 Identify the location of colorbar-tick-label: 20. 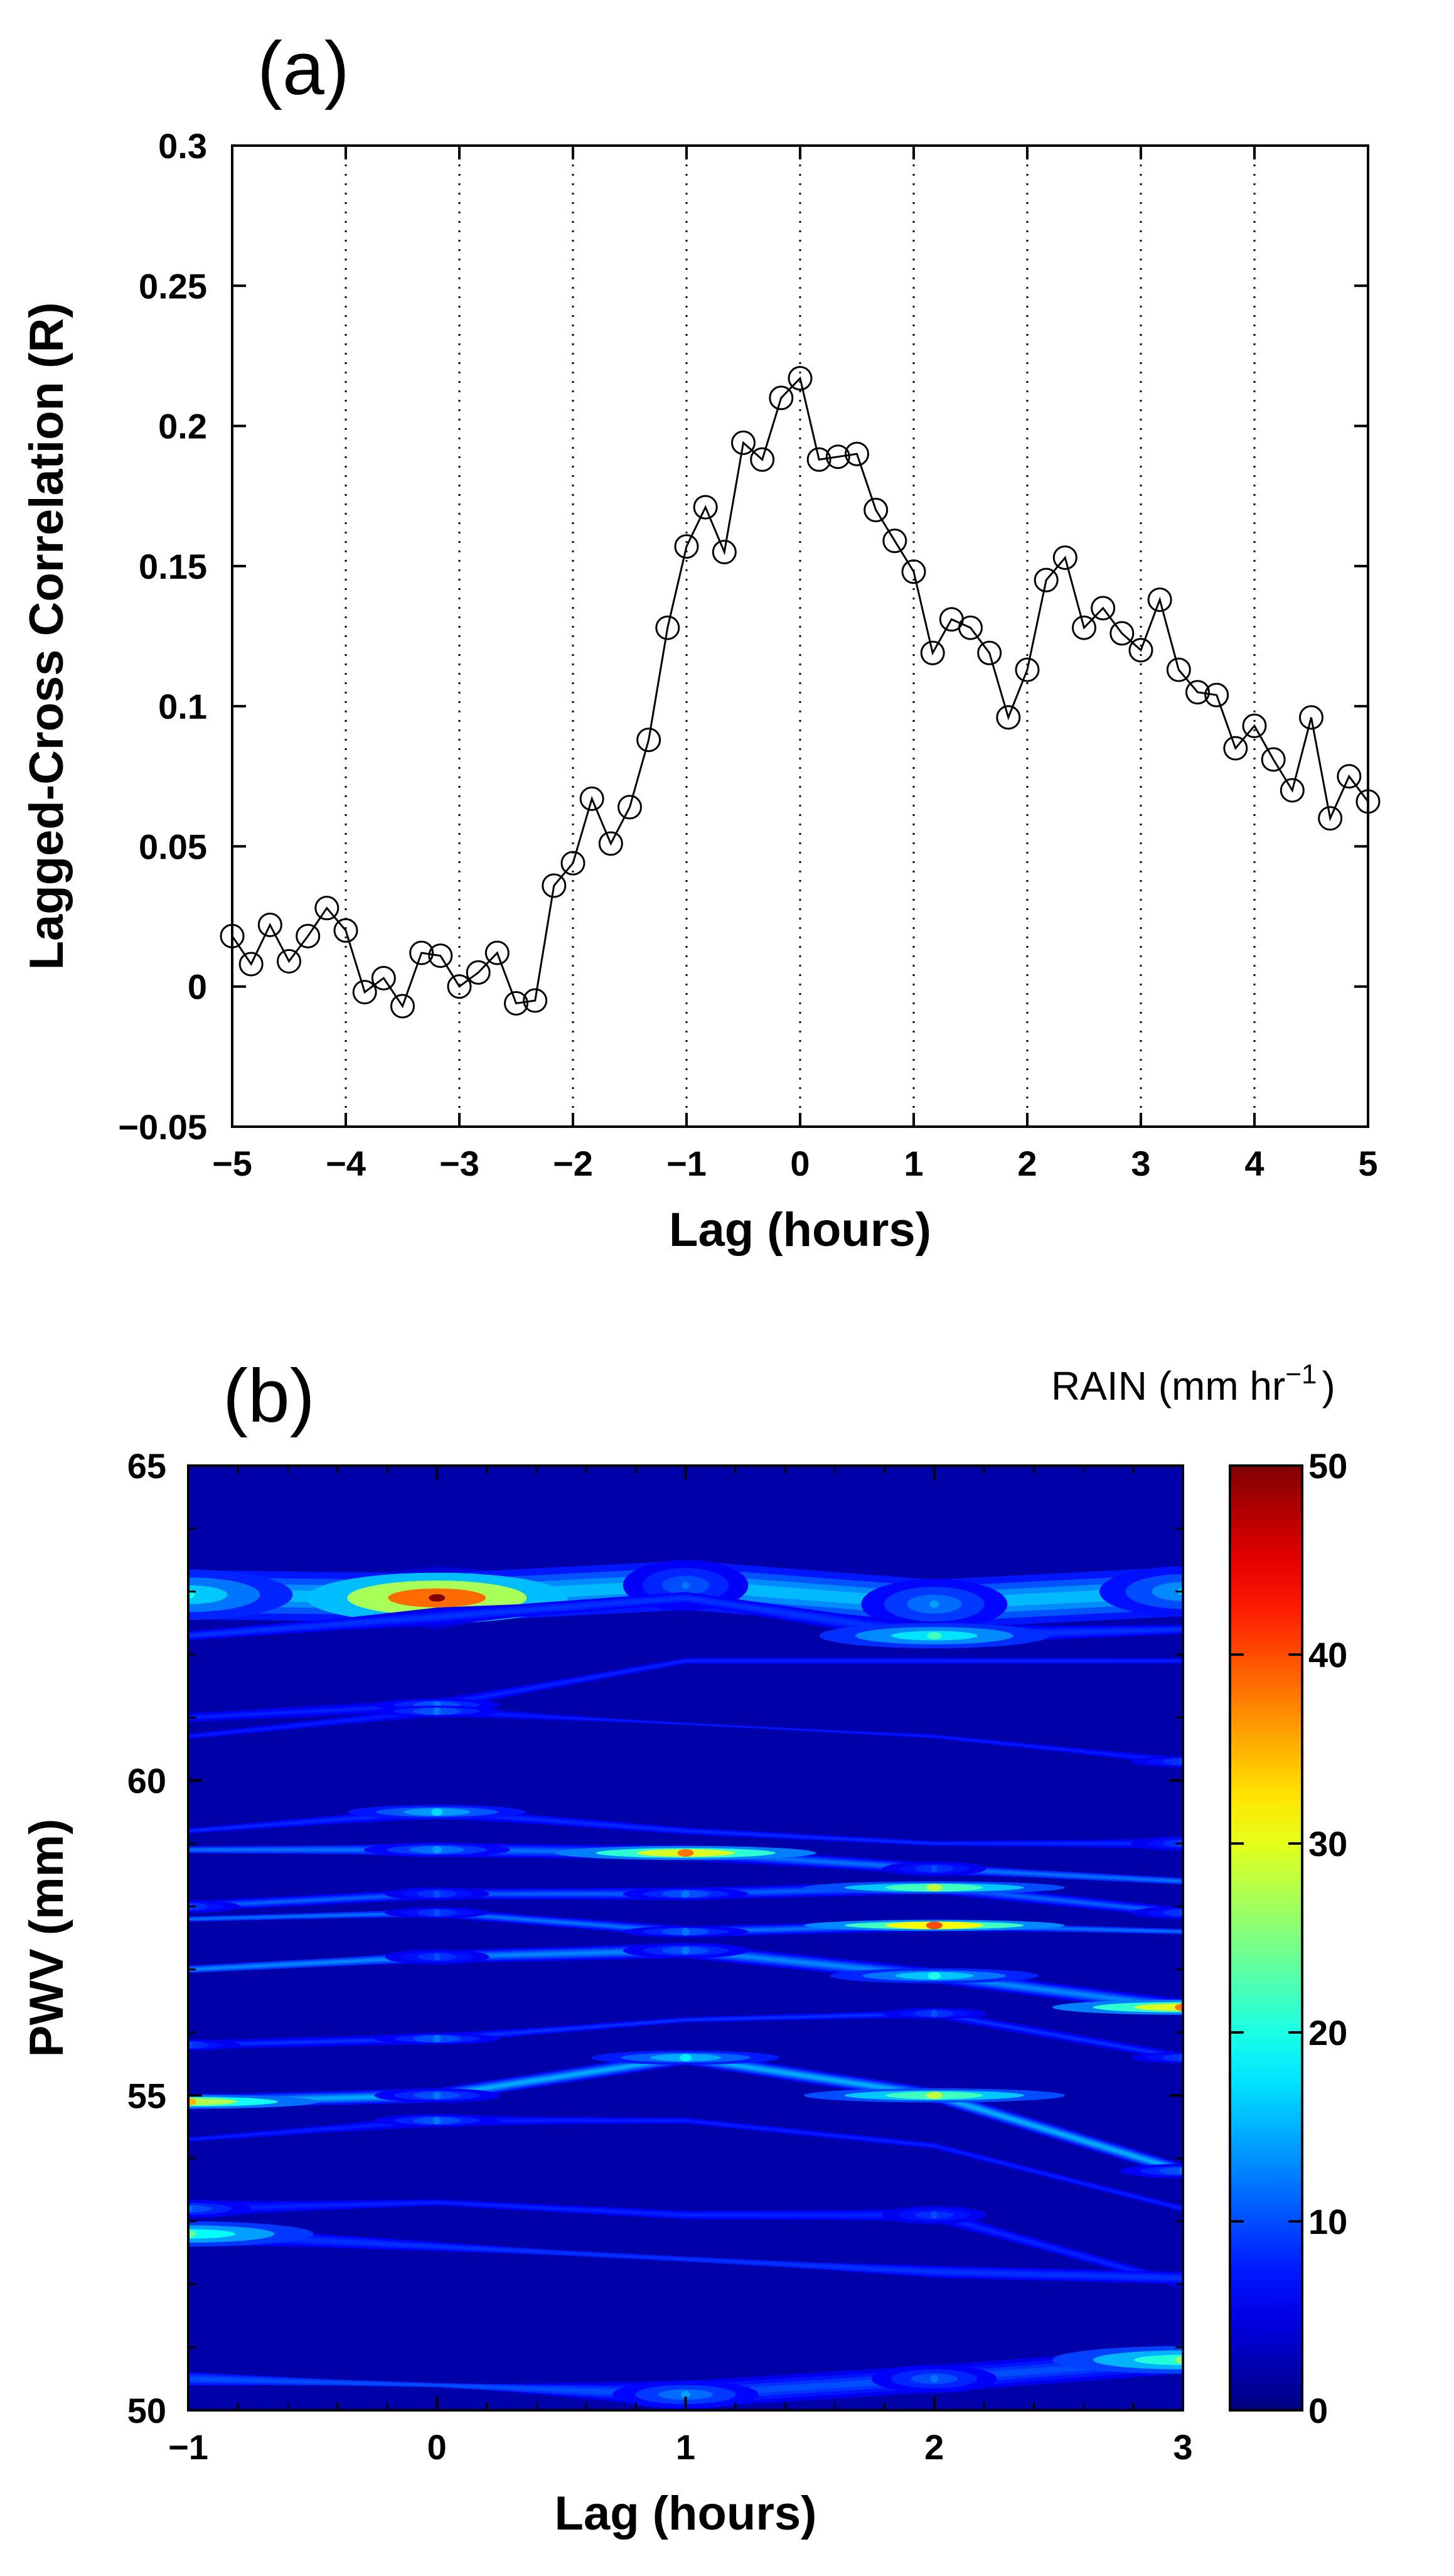
(1327, 2033).